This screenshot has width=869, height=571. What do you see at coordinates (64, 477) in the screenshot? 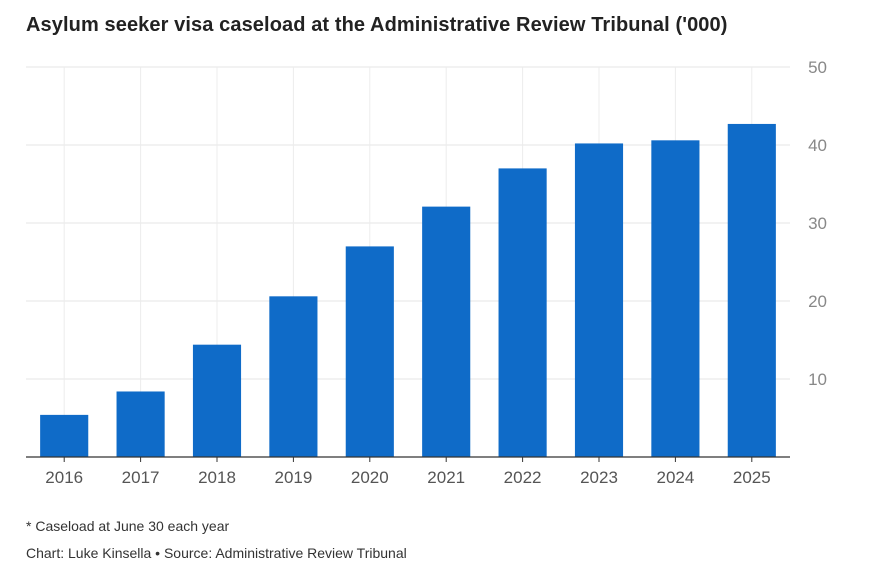
I see `x-tick-label: 2016` at bounding box center [64, 477].